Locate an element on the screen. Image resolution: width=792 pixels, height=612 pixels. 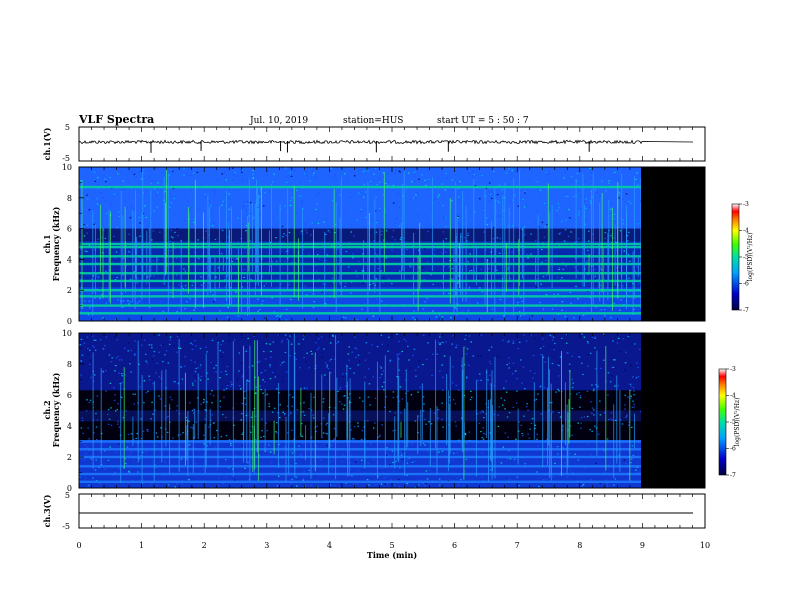
x-tick-label: 10 is located at coordinates (705, 545).